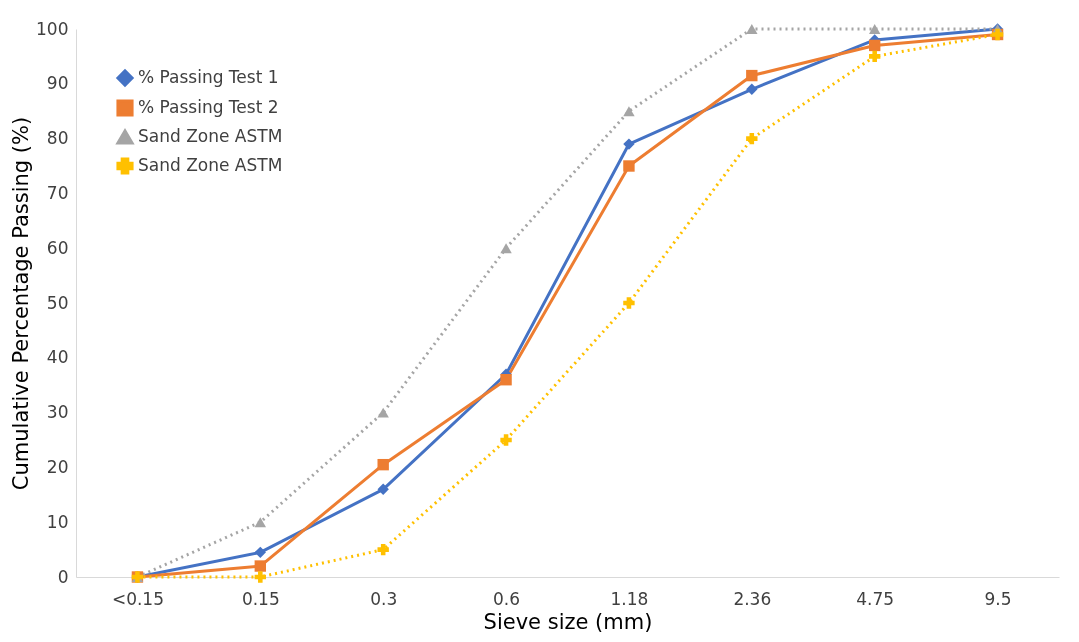 The height and width of the screenshot is (642, 1079). I want to click on y-tick-label: 80, so click(57, 138).